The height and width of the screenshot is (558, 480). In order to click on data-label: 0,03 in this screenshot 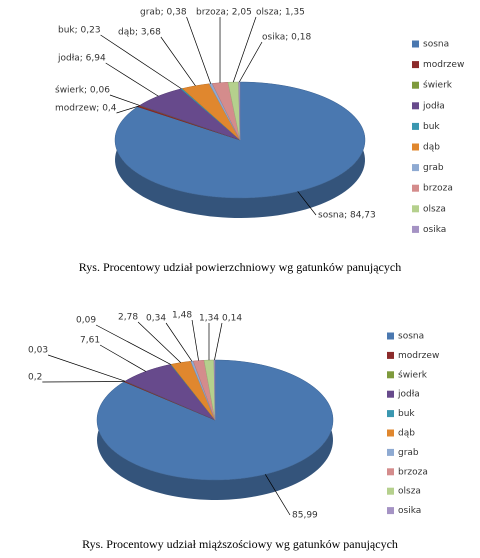, I will do `click(38, 351)`.